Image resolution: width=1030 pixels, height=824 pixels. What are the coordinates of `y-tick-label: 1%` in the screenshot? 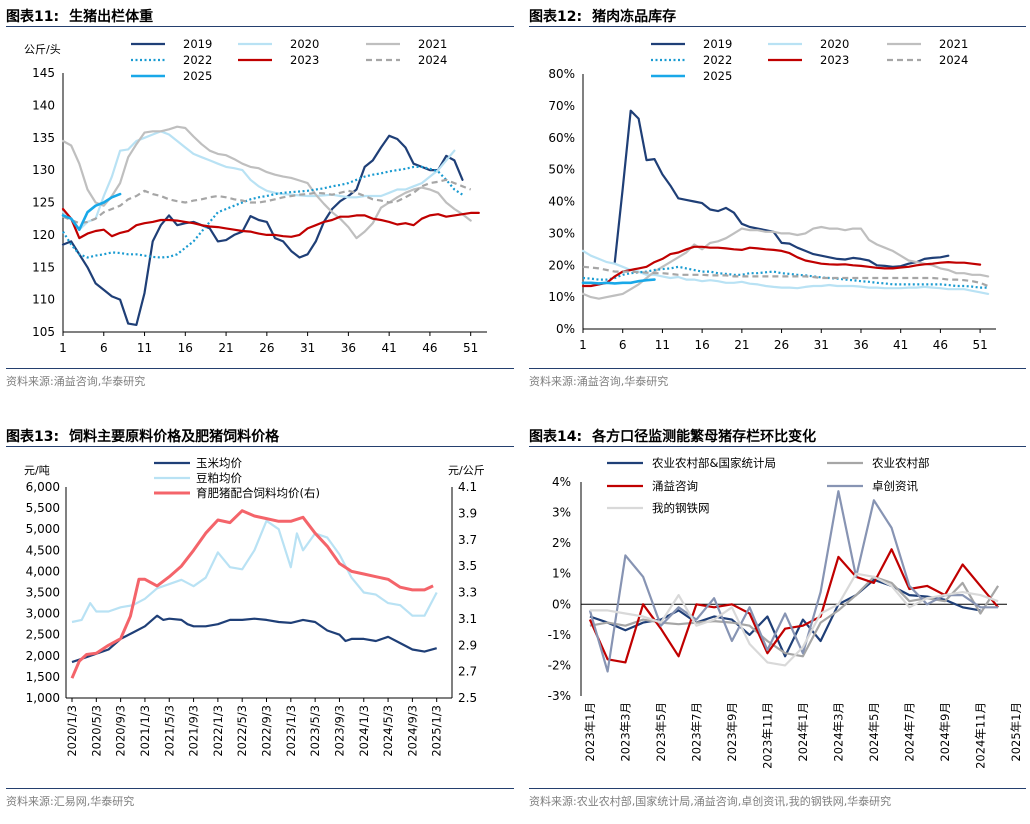 It's located at (561, 574).